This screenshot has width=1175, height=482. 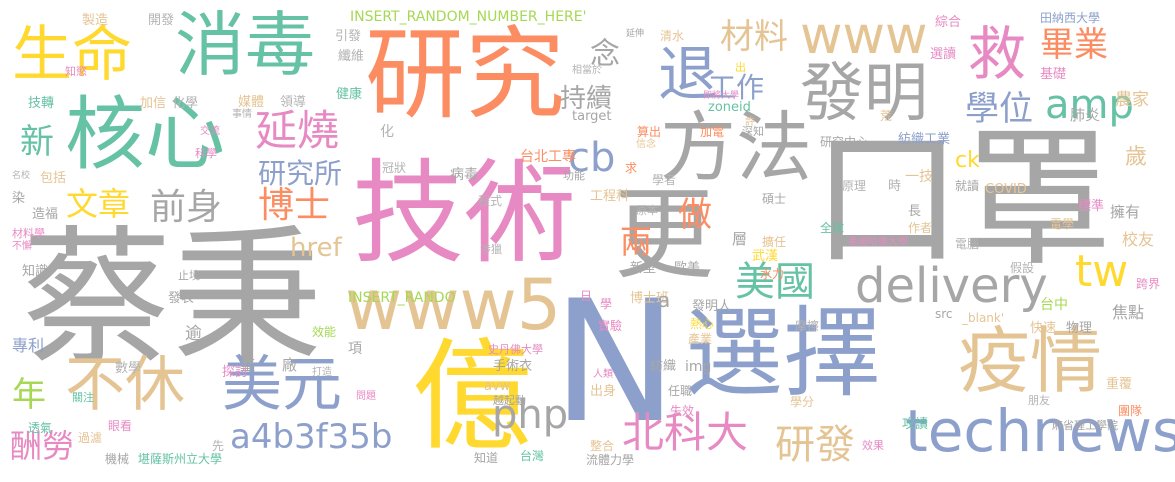 I want to click on word-yongyou: 擁有, so click(x=1125, y=212).